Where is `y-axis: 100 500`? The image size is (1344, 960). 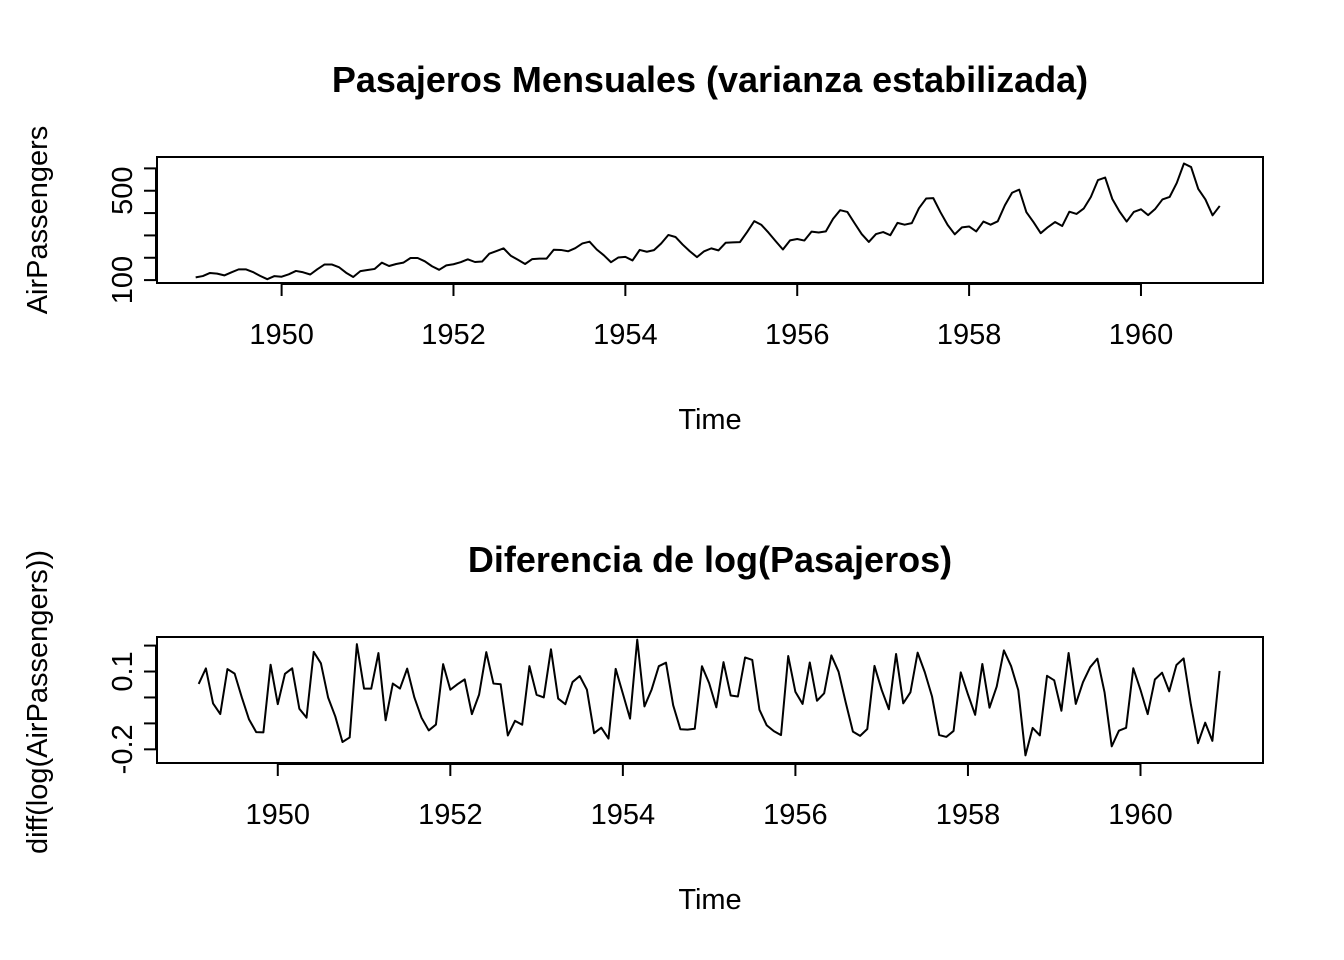
y-axis: 100 500 is located at coordinates (132, 235).